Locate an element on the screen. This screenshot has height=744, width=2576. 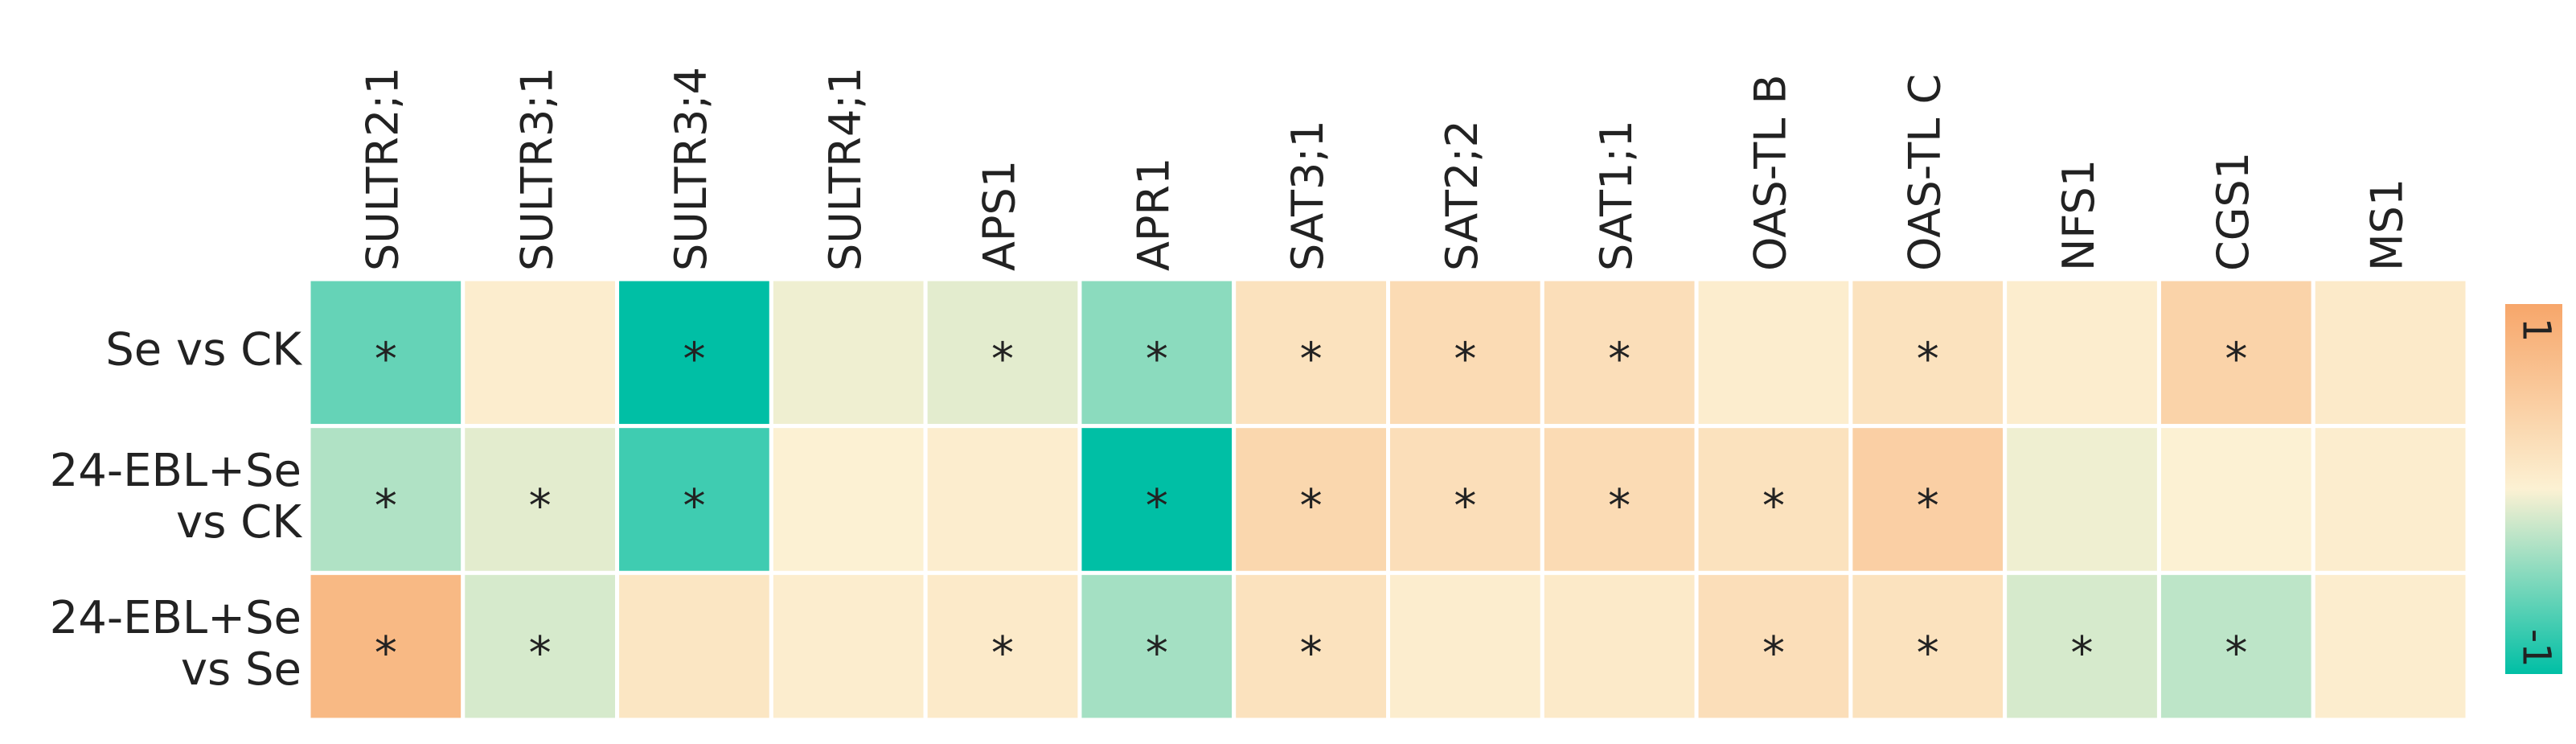
column-label: NFS1 is located at coordinates (2079, 215).